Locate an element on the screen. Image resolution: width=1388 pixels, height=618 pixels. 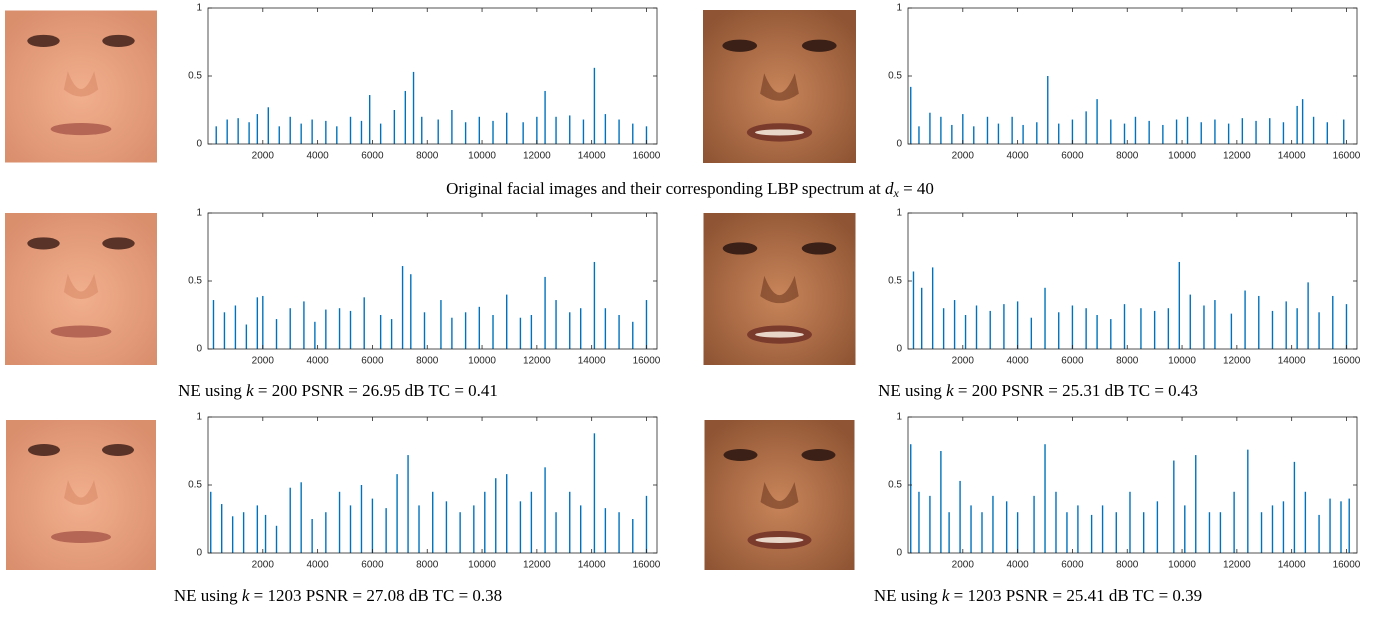
caption-text: = 200 PSNR = 25.31 dB TC = 0.43 is located at coordinates (1078, 390).